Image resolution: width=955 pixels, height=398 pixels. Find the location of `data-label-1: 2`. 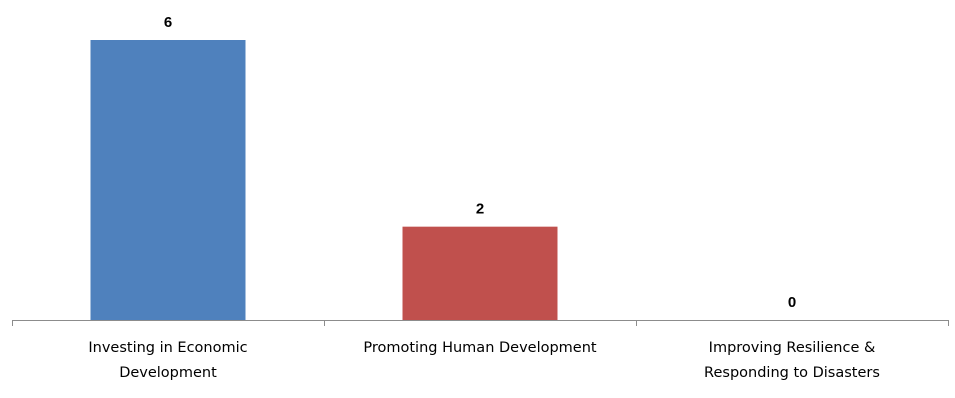

data-label-1: 2 is located at coordinates (480, 209).